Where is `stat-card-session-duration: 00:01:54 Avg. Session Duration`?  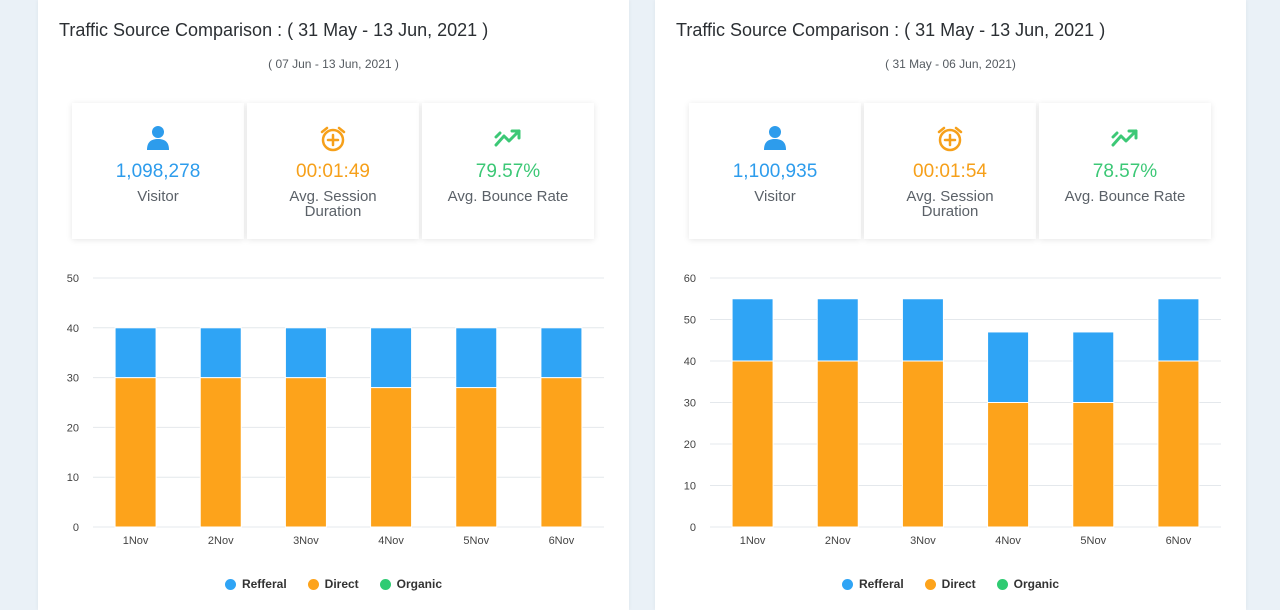
stat-card-session-duration: 00:01:54 Avg. Session Duration is located at coordinates (950, 171).